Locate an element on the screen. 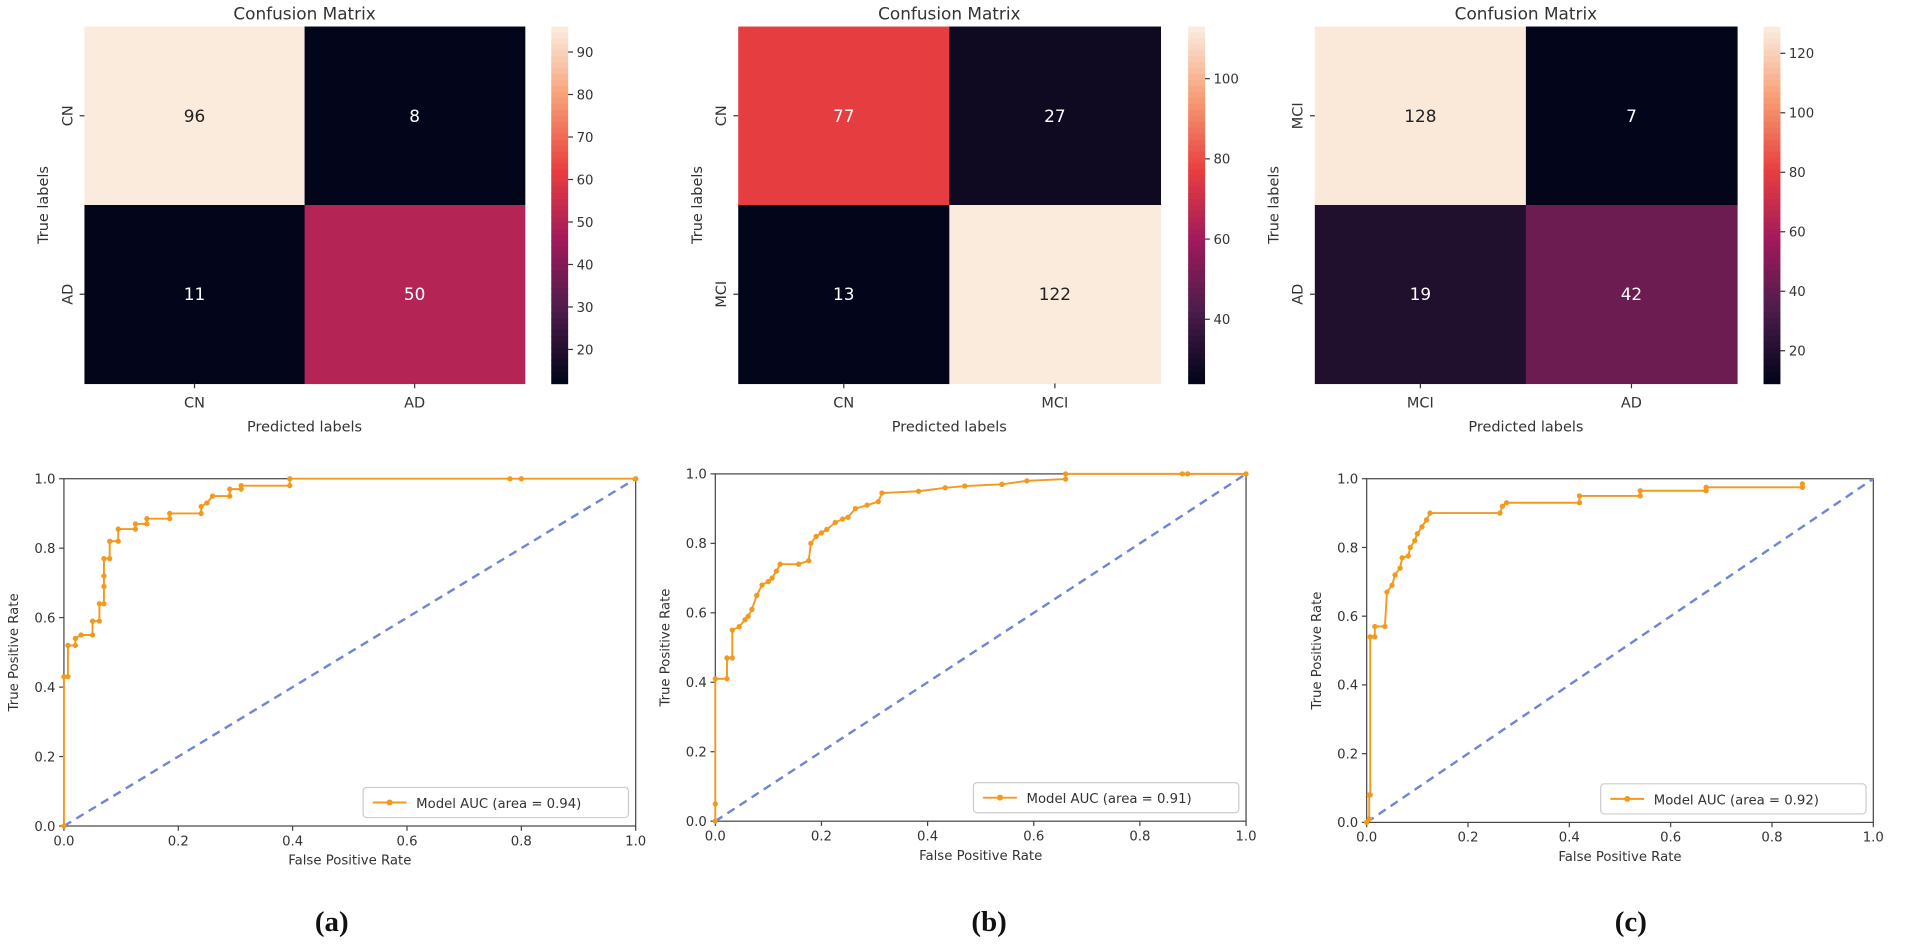 This screenshot has height=949, width=1930. legend-box is located at coordinates (1106, 797).